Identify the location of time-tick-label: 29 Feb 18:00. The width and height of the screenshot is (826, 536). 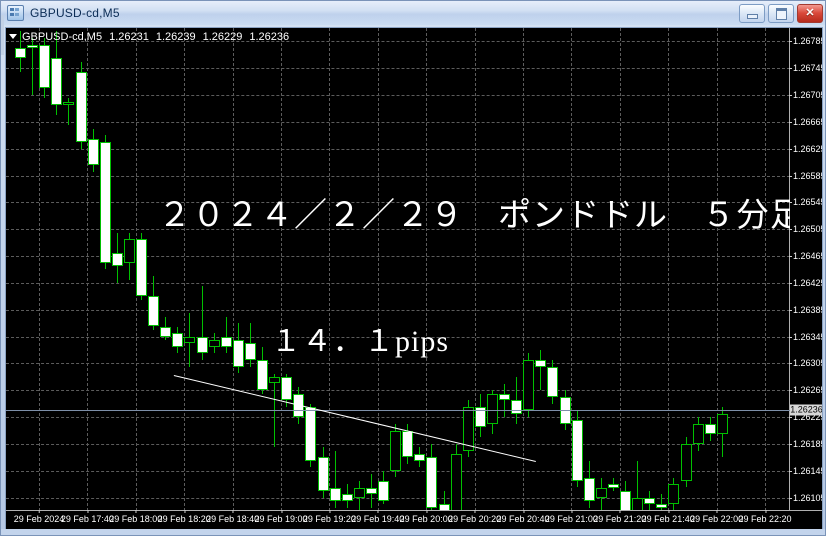
(136, 517).